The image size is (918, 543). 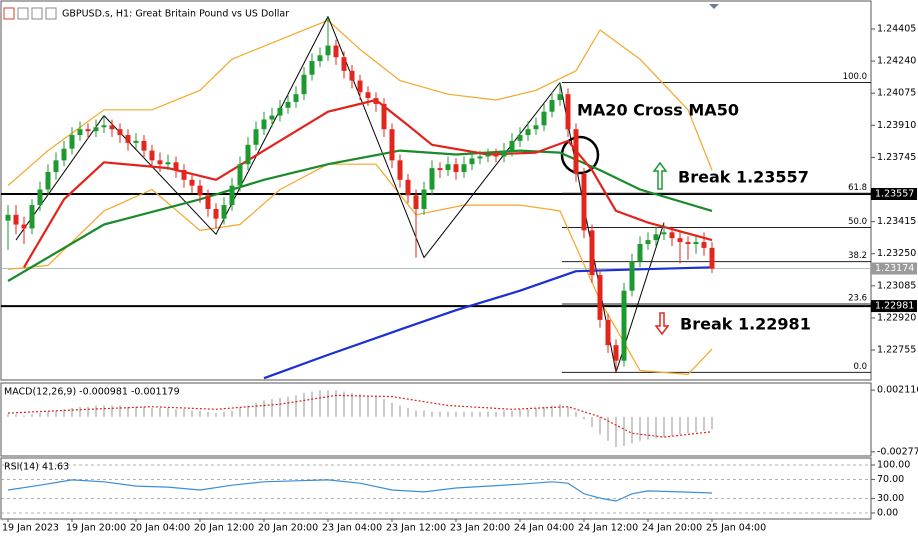 What do you see at coordinates (896, 350) in the screenshot?
I see `y-tick-label: 1.22755` at bounding box center [896, 350].